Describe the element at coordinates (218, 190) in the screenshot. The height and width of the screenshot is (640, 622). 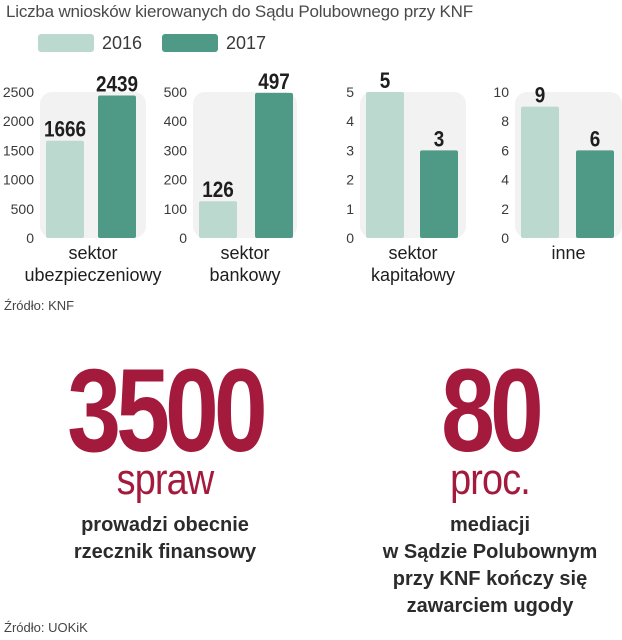
I see `data-label: 126` at that location.